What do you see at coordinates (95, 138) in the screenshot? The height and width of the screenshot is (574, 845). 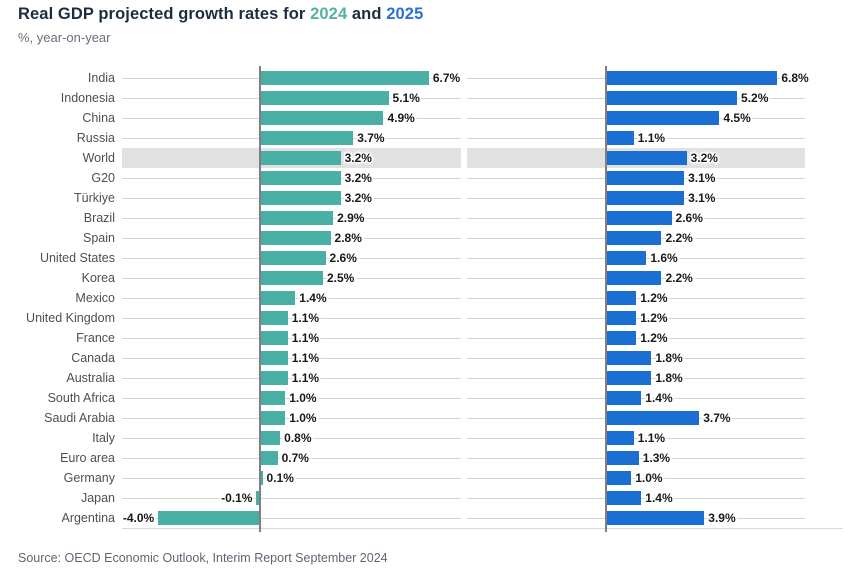 I see `country-label: Russia` at bounding box center [95, 138].